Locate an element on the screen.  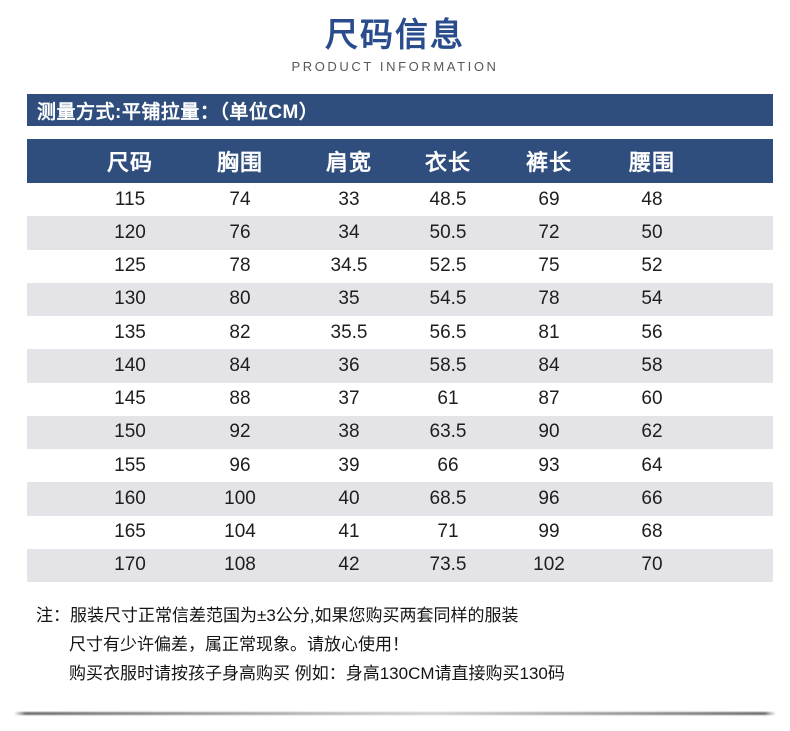
table-row: 140 84 36 58.5 84 58 is located at coordinates (400, 366).